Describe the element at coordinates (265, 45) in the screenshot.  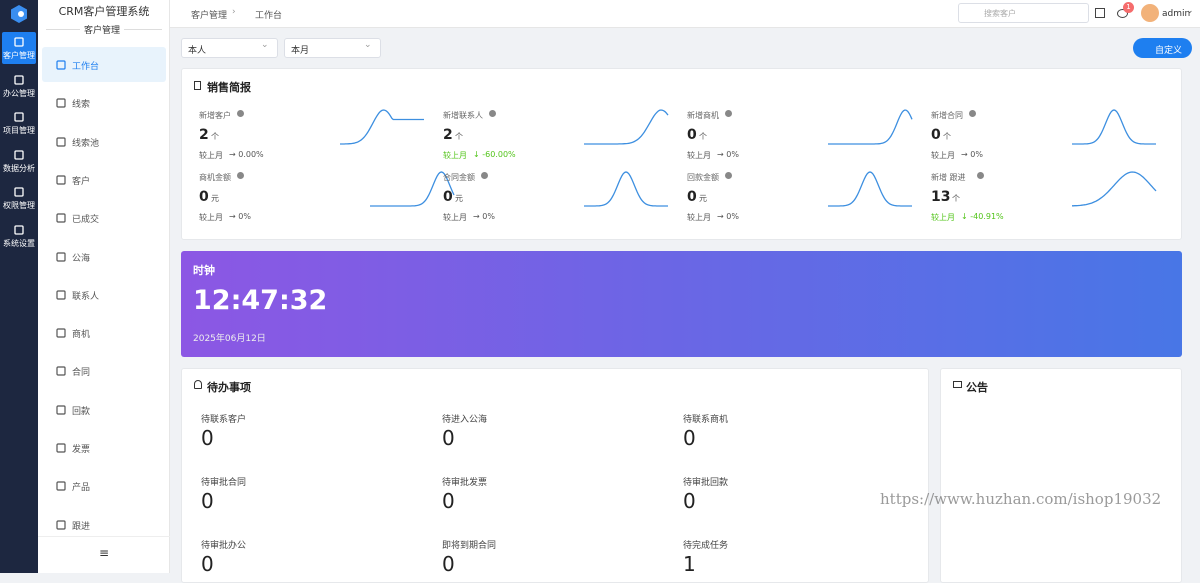
I see `filter-caret: ⌄` at that location.